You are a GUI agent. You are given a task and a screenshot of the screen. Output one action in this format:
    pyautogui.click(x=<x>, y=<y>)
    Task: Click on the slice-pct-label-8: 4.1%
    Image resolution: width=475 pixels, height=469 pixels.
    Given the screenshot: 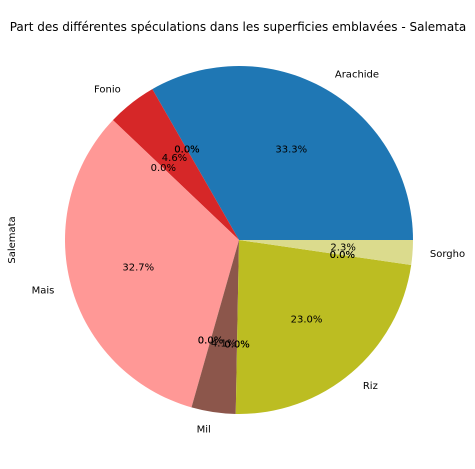 What is the action you would take?
    pyautogui.click(x=223, y=343)
    